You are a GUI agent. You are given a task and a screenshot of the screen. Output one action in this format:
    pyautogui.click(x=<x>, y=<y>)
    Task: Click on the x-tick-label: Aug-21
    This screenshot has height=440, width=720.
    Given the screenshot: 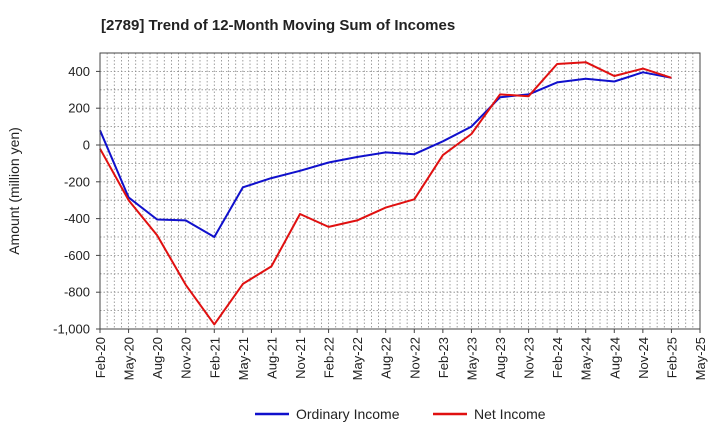 What is the action you would take?
    pyautogui.click(x=271, y=358)
    